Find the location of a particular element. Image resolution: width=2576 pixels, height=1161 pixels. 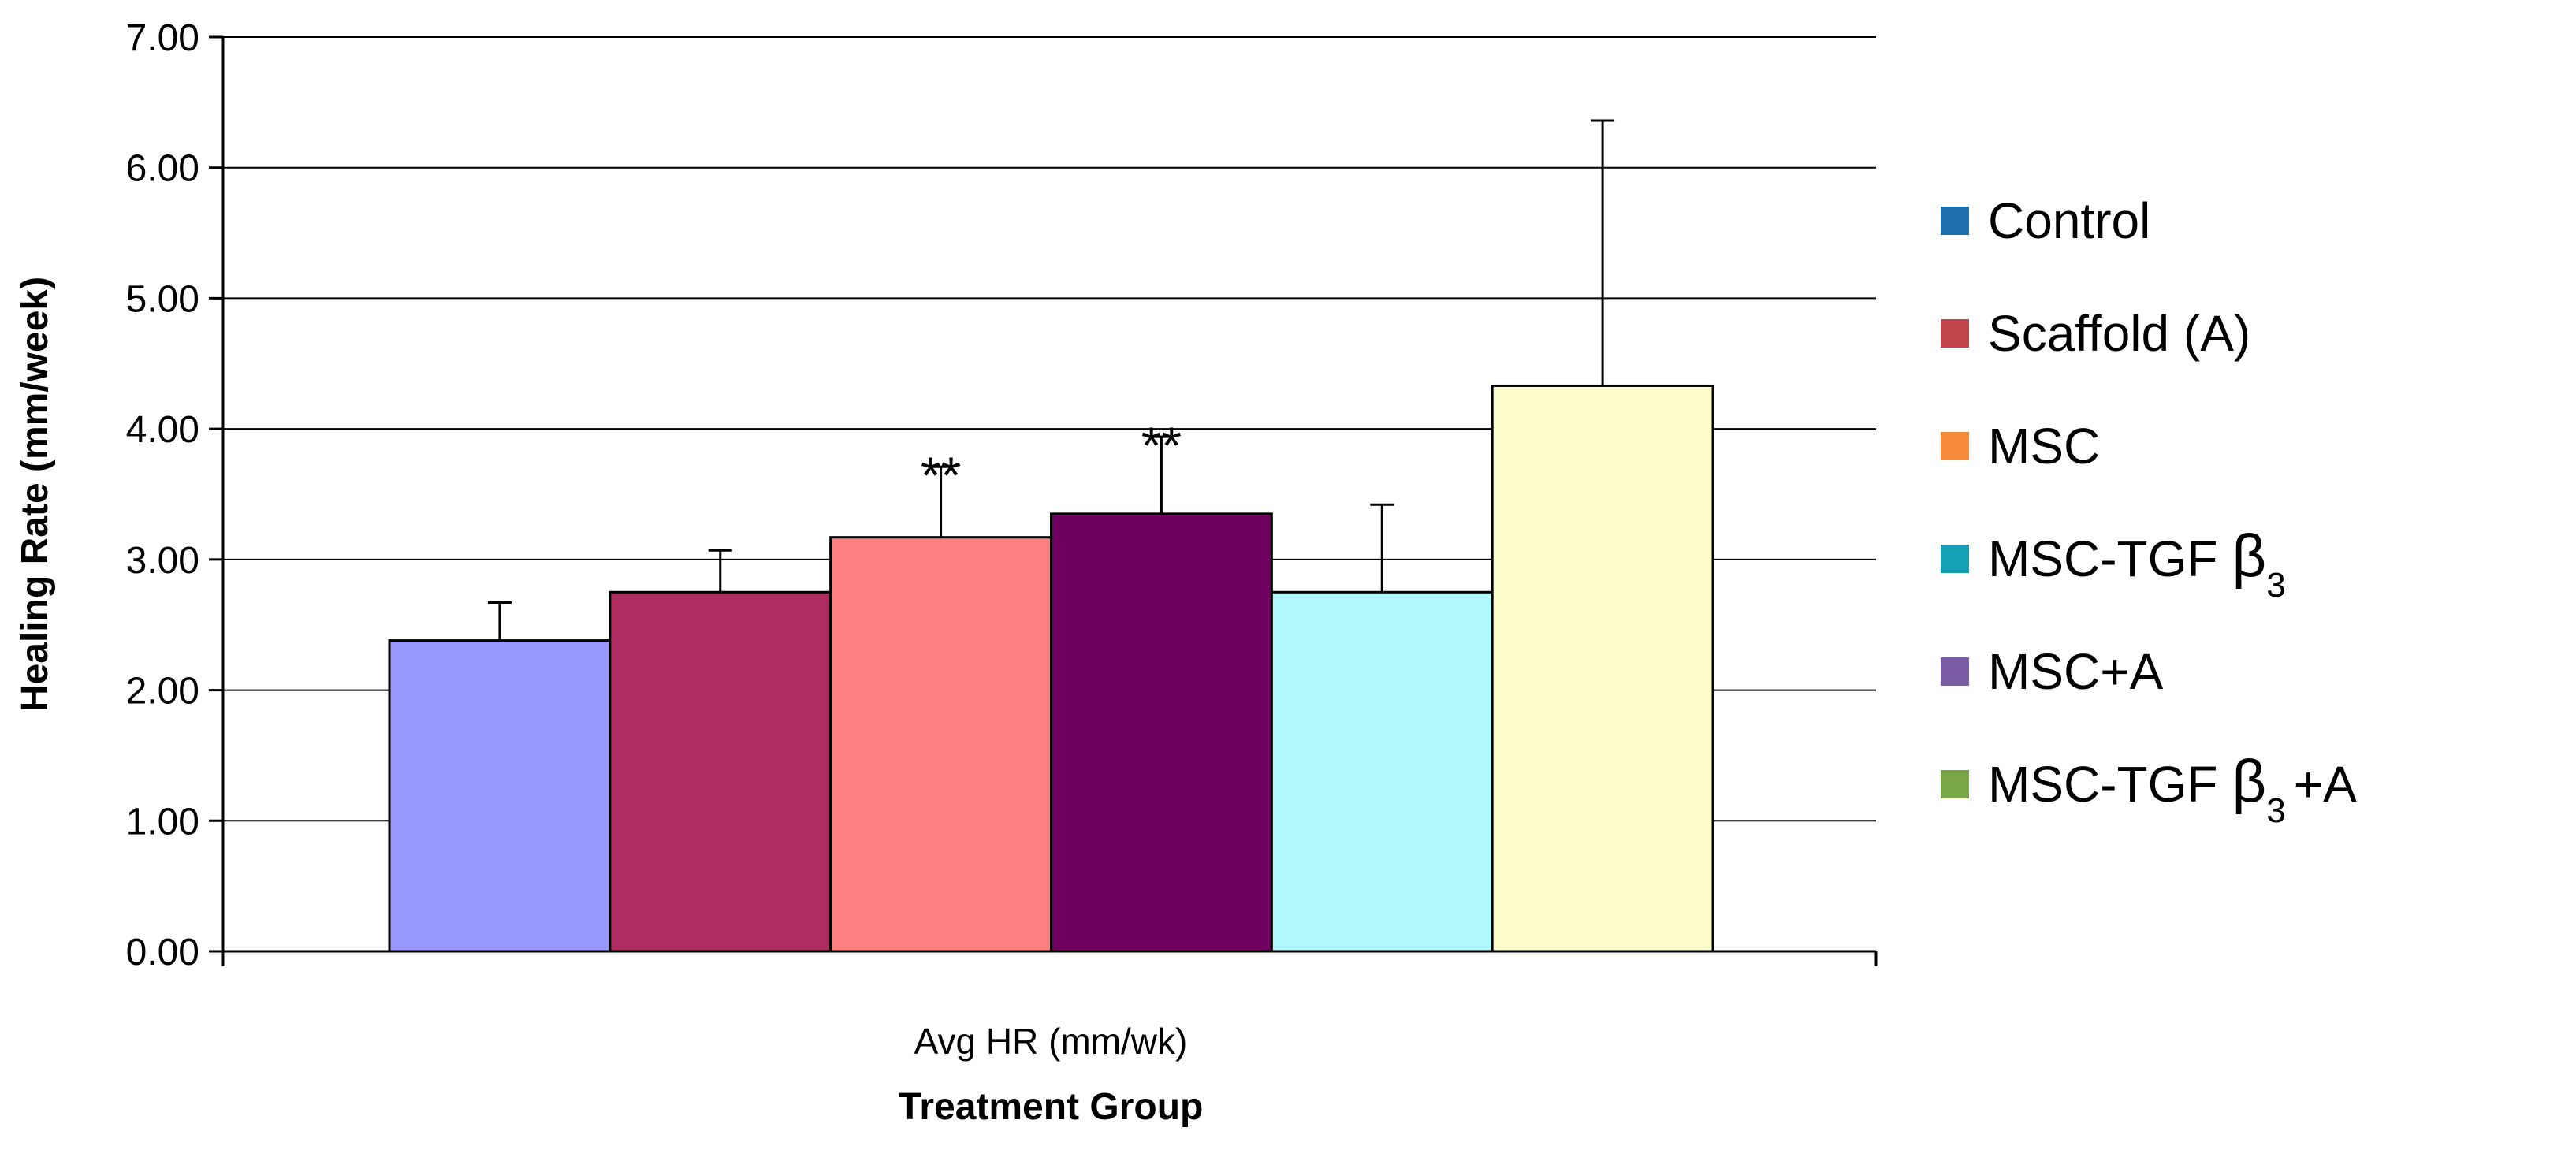

y-tick-label: 3.00 is located at coordinates (162, 561).